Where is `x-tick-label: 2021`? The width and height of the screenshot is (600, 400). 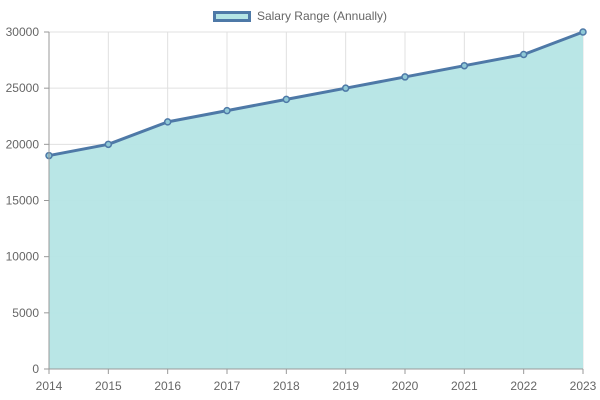 x-tick-label: 2021 is located at coordinates (464, 386).